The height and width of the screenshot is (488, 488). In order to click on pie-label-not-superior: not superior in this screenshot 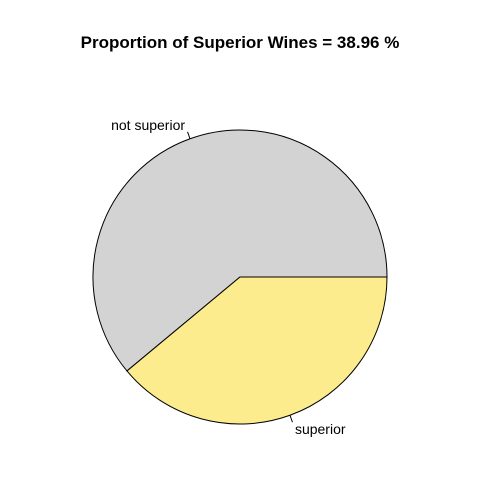, I will do `click(148, 125)`.